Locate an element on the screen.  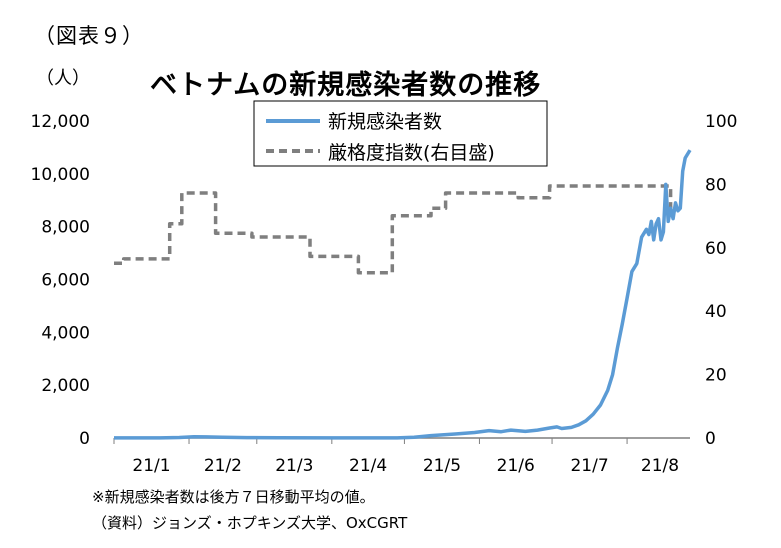
y-right-tick-label: 40 is located at coordinates (716, 312).